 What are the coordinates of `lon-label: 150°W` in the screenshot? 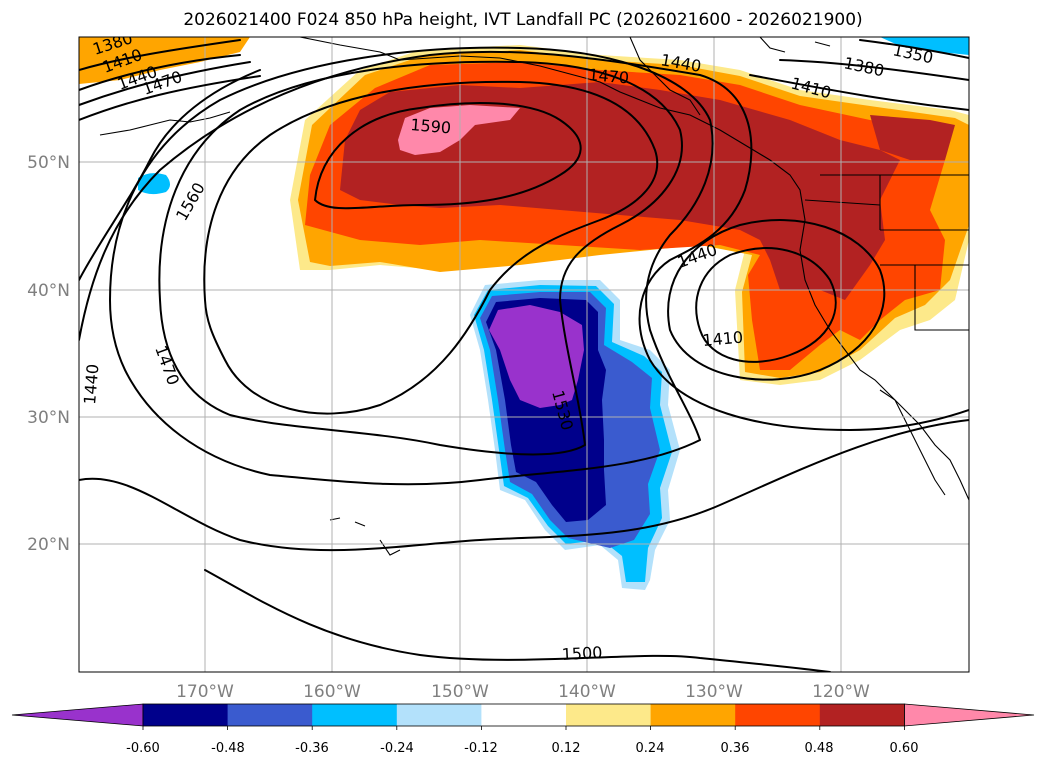 It's located at (460, 692).